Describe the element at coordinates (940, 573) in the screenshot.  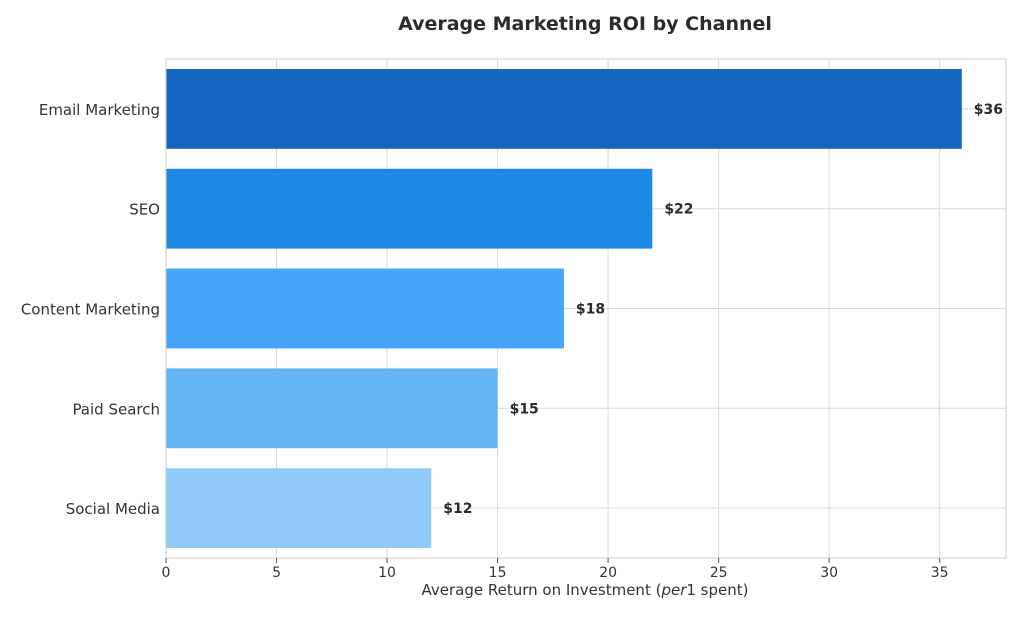
I see `x-tick-label: 35` at that location.